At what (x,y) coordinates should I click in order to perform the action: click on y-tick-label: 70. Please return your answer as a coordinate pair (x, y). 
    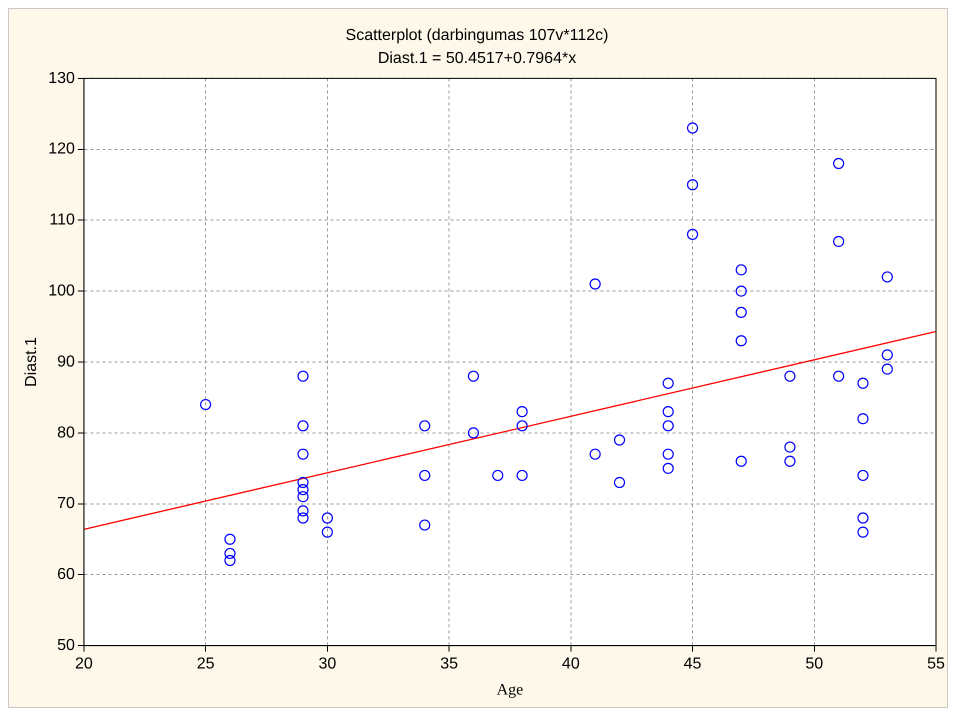
    Looking at the image, I should click on (66, 503).